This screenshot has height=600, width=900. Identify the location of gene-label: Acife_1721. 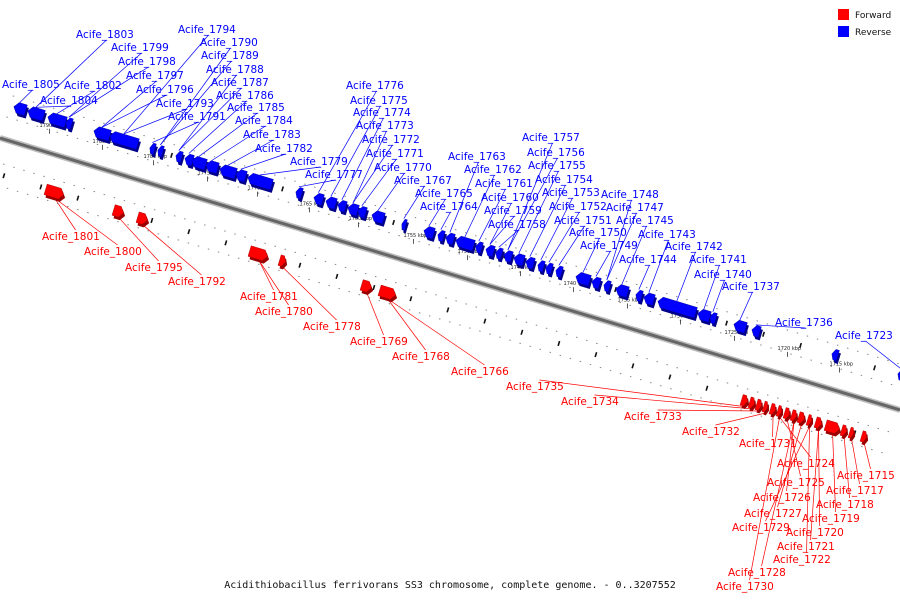
(806, 547).